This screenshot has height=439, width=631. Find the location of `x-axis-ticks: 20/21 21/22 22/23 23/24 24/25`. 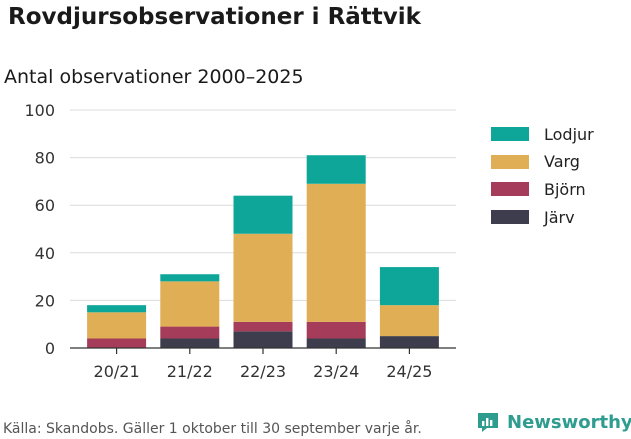

x-axis-ticks: 20/21 21/22 22/23 23/24 24/25 is located at coordinates (263, 364).